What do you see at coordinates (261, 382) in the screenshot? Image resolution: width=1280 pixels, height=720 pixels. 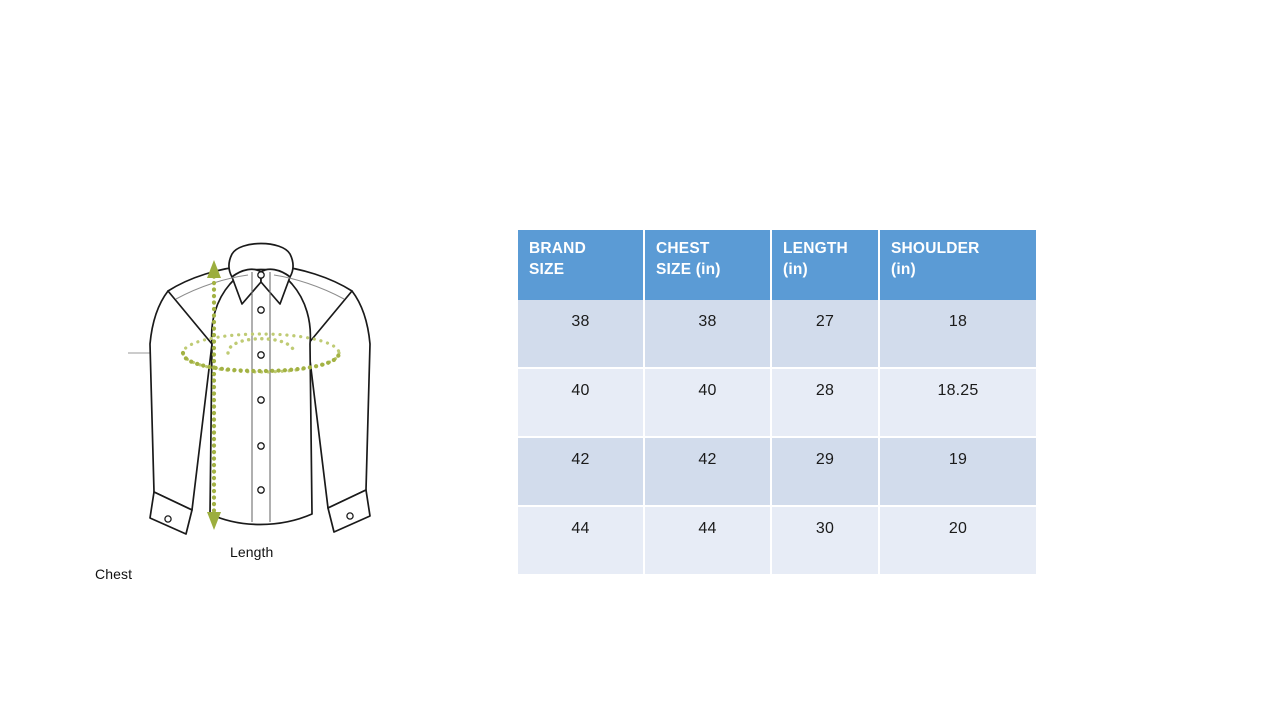 I see `button-column` at bounding box center [261, 382].